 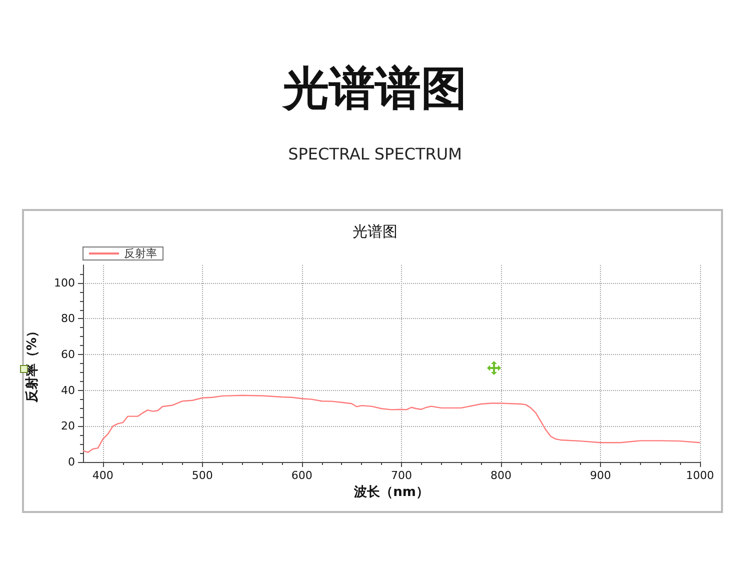 I want to click on y-tick-label: 60, so click(x=68, y=355).